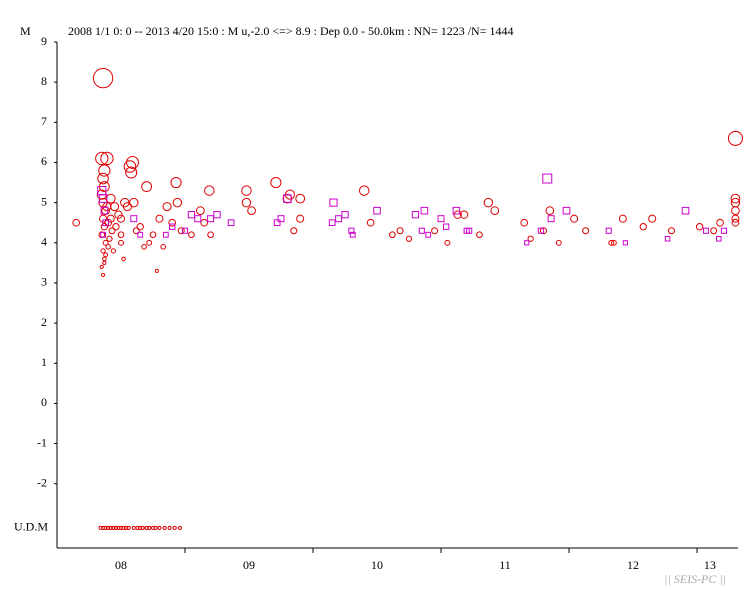 The height and width of the screenshot is (593, 751). What do you see at coordinates (44, 81) in the screenshot?
I see `y-tick-label: 8` at bounding box center [44, 81].